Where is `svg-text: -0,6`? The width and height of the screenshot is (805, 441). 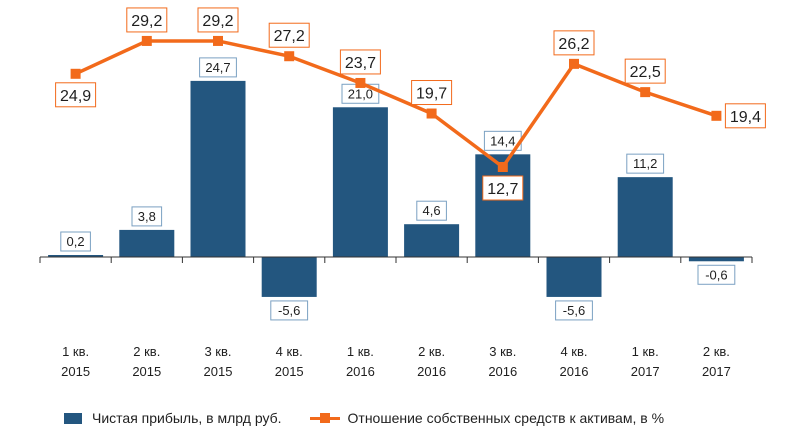 svg-text: -0,6 is located at coordinates (716, 274).